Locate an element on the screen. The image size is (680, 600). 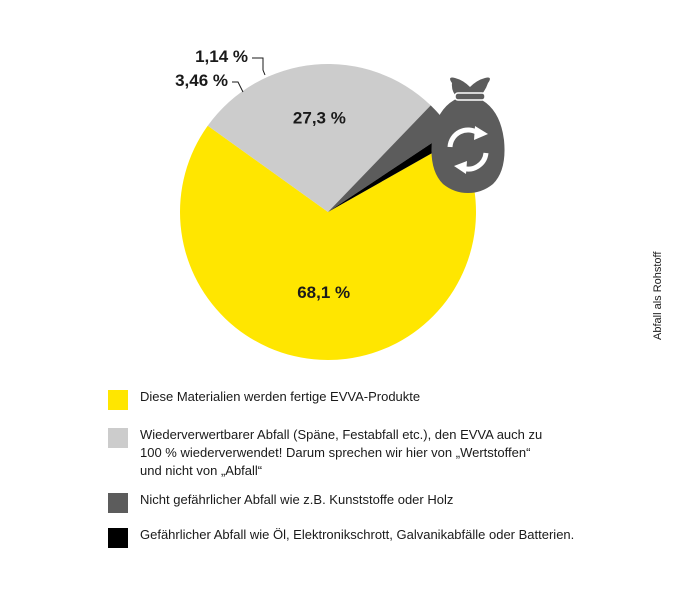
slice-labels: 68,1 % 27,3 % 3,46 % 1,14 % is located at coordinates (262, 174).